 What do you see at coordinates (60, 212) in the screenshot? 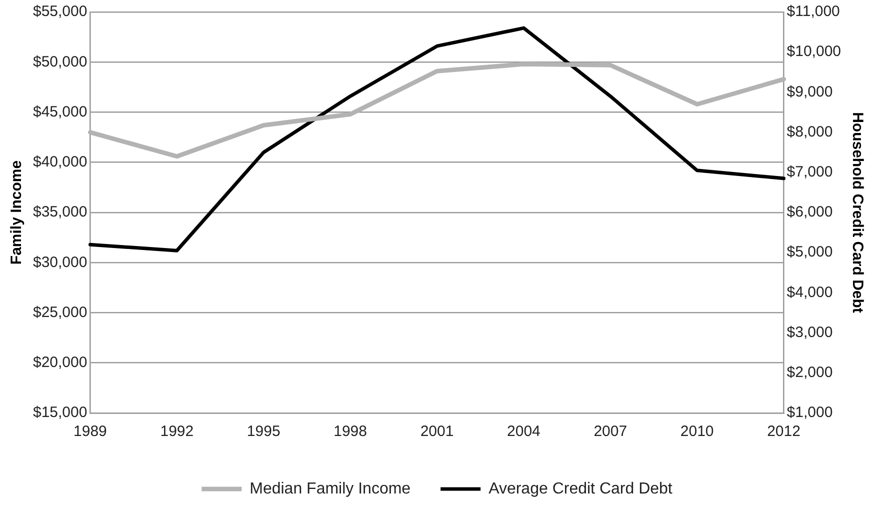
I see `y-tick-label: $35,000` at bounding box center [60, 212].